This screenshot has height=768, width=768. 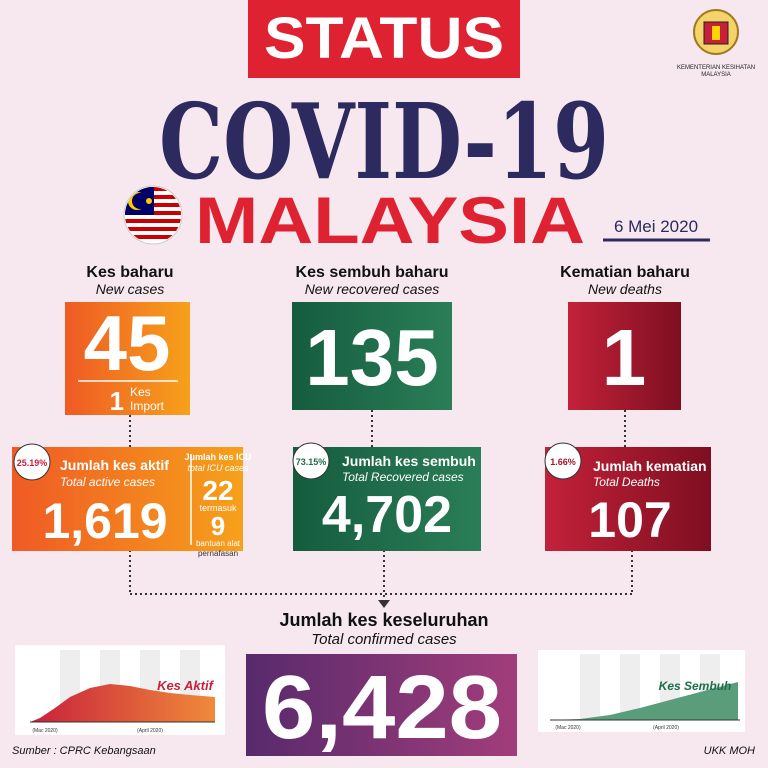 I want to click on new-cases-box, so click(x=127, y=358).